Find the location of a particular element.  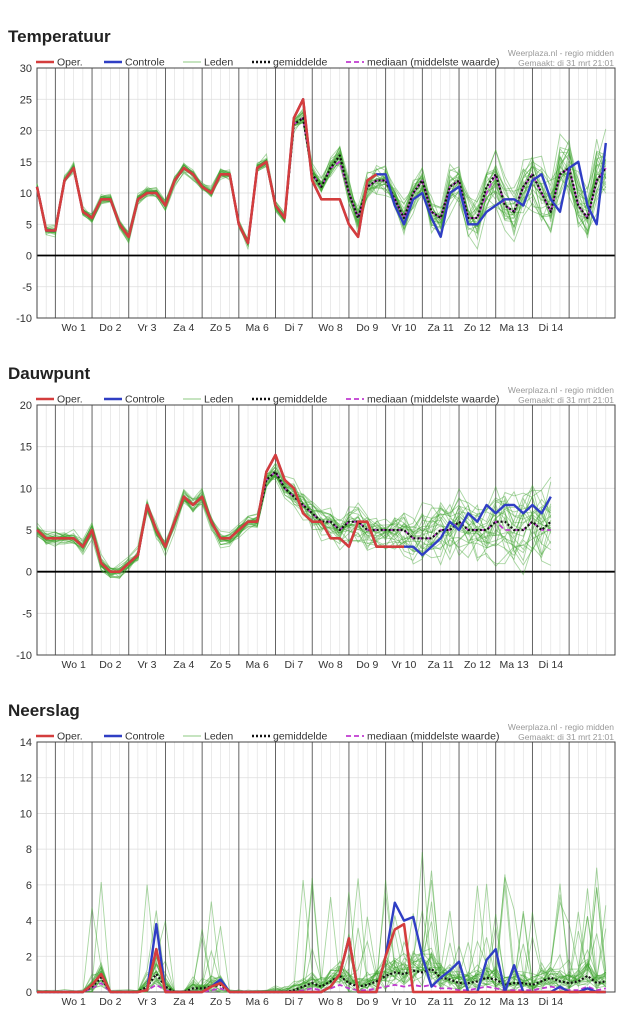

y-tick-label: 4 is located at coordinates (29, 922).